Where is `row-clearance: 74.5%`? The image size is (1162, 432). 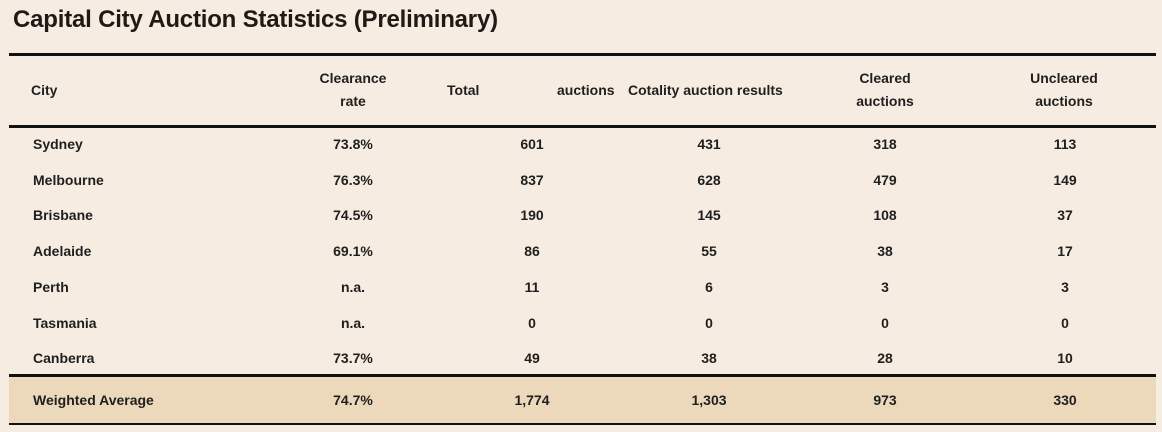 row-clearance: 74.5% is located at coordinates (353, 215).